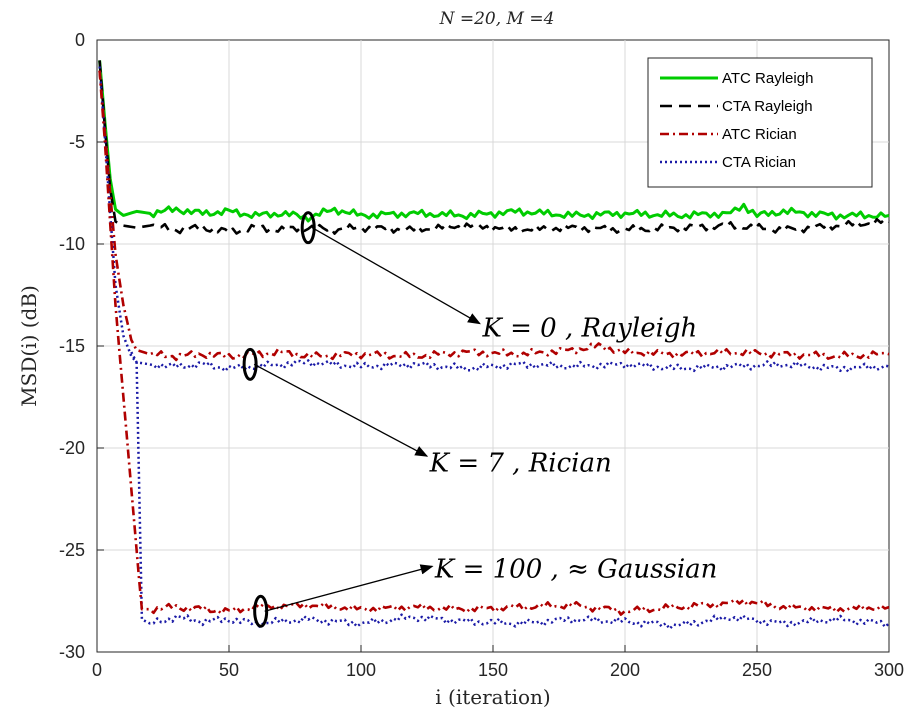  I want to click on y-tick-label: -10, so click(72, 244).